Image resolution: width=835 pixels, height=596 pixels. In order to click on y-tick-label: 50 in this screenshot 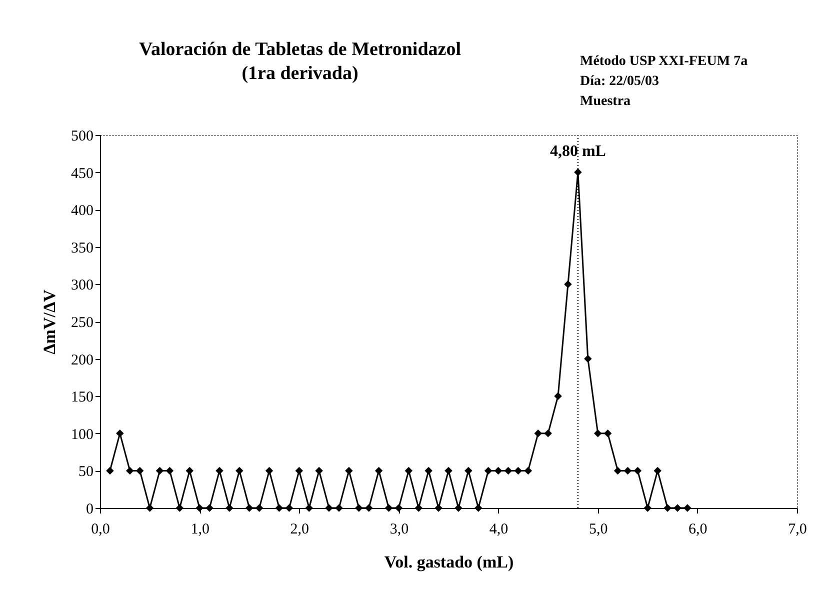, I will do `click(86, 472)`.